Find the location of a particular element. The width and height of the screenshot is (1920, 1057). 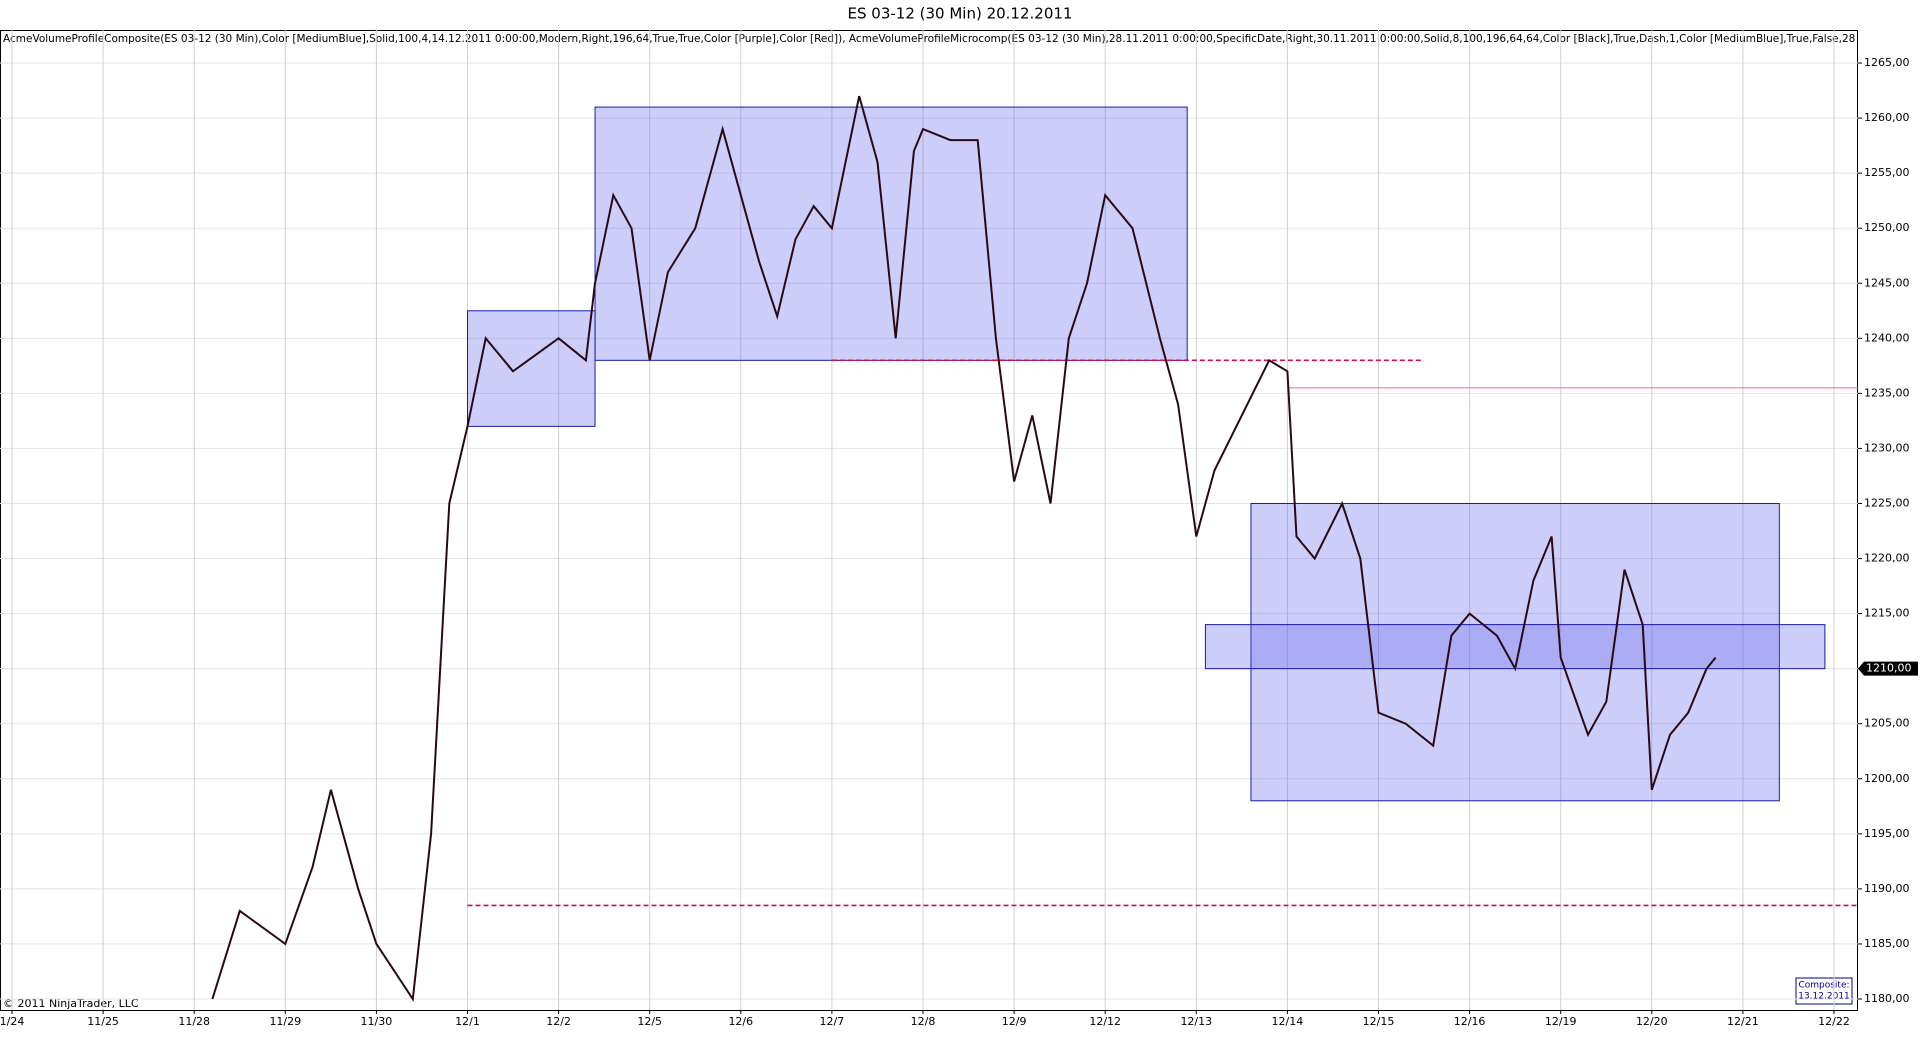

copyright: © 2011 NinjaTrader, LLC is located at coordinates (71, 1003).